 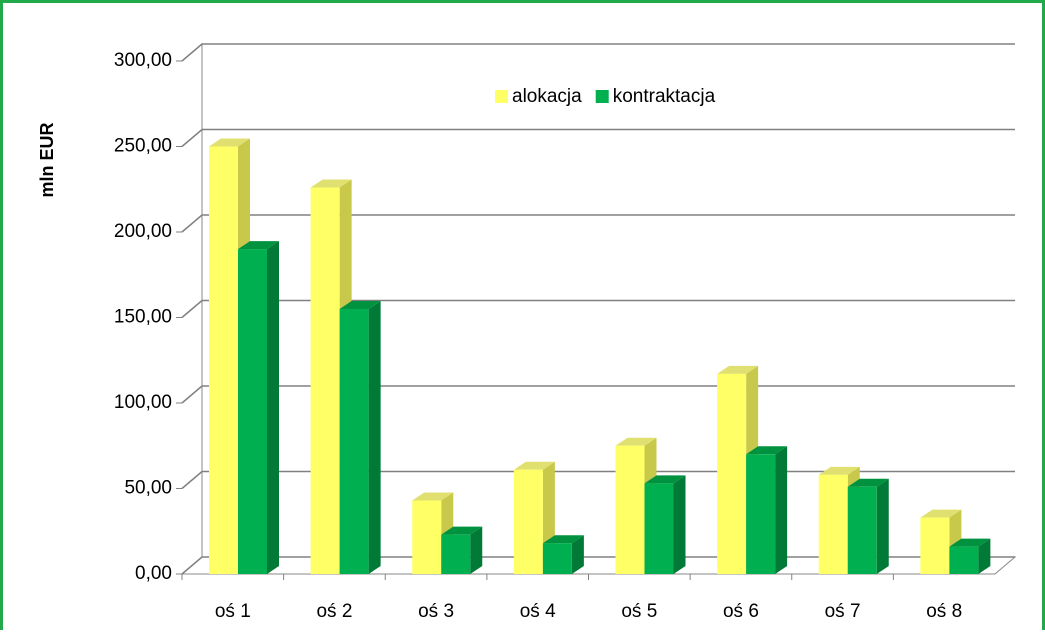 What do you see at coordinates (334, 611) in the screenshot?
I see `x-tick-label: oś 2` at bounding box center [334, 611].